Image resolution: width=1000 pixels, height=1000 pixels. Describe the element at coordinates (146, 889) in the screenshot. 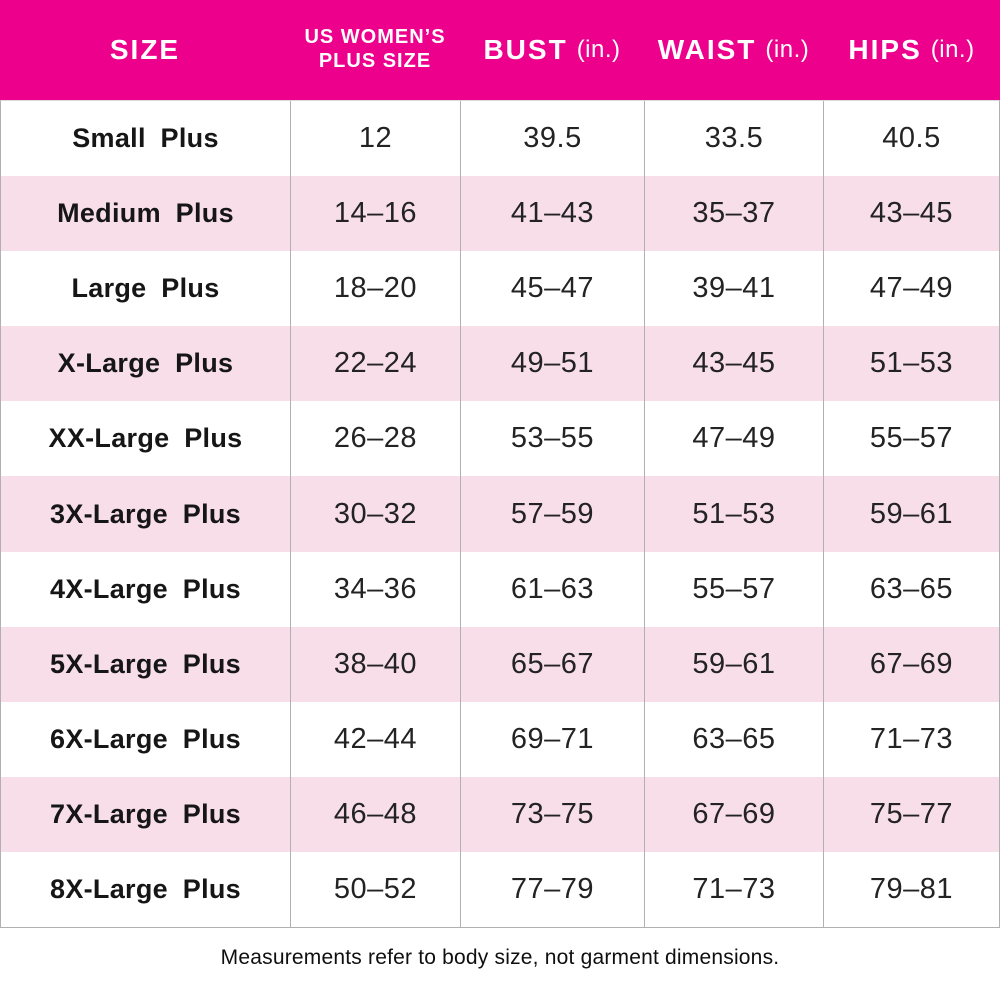

I see `size-cell: 8X-Large Plus` at that location.